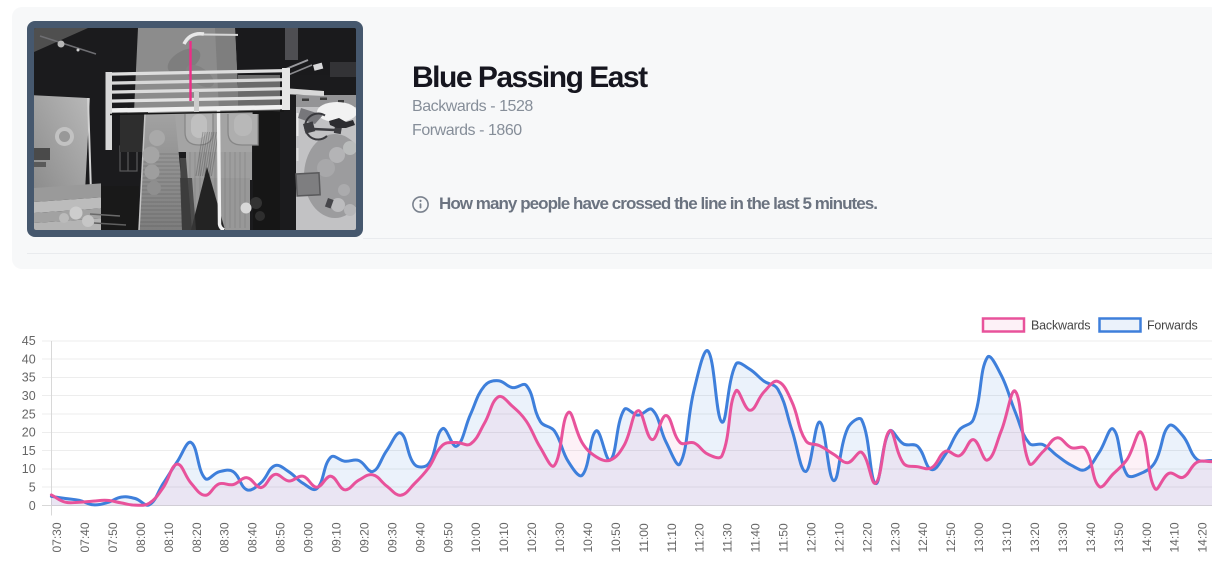 Image resolution: width=1212 pixels, height=569 pixels. What do you see at coordinates (141, 537) in the screenshot?
I see `svg-text: 08:00` at bounding box center [141, 537].